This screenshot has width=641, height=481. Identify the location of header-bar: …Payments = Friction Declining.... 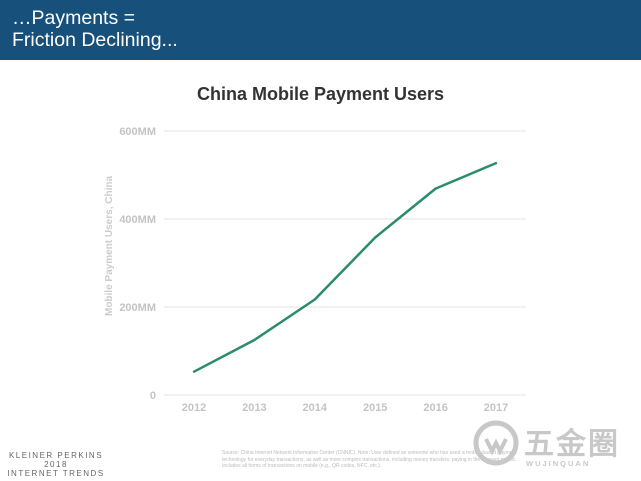
(320, 30).